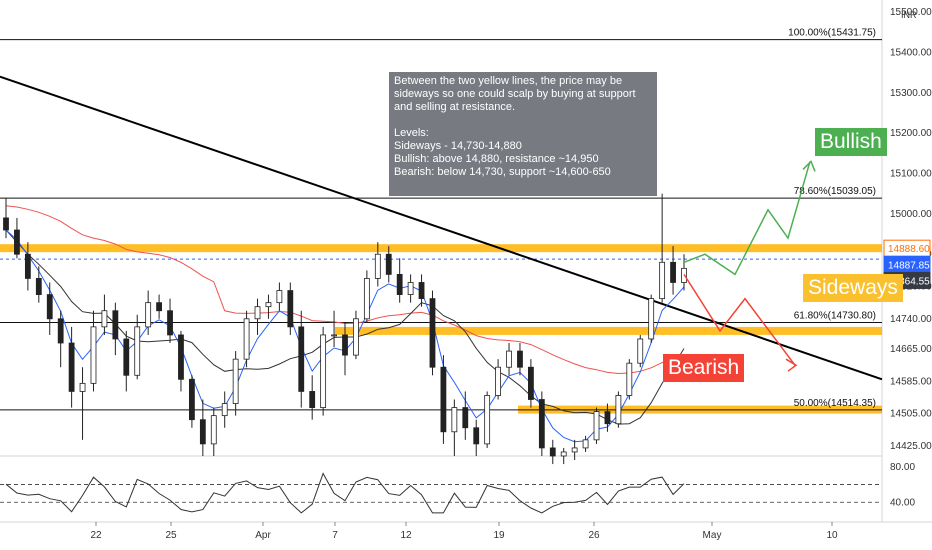 The image size is (932, 550). I want to click on bearish-label: Bearish, so click(704, 368).